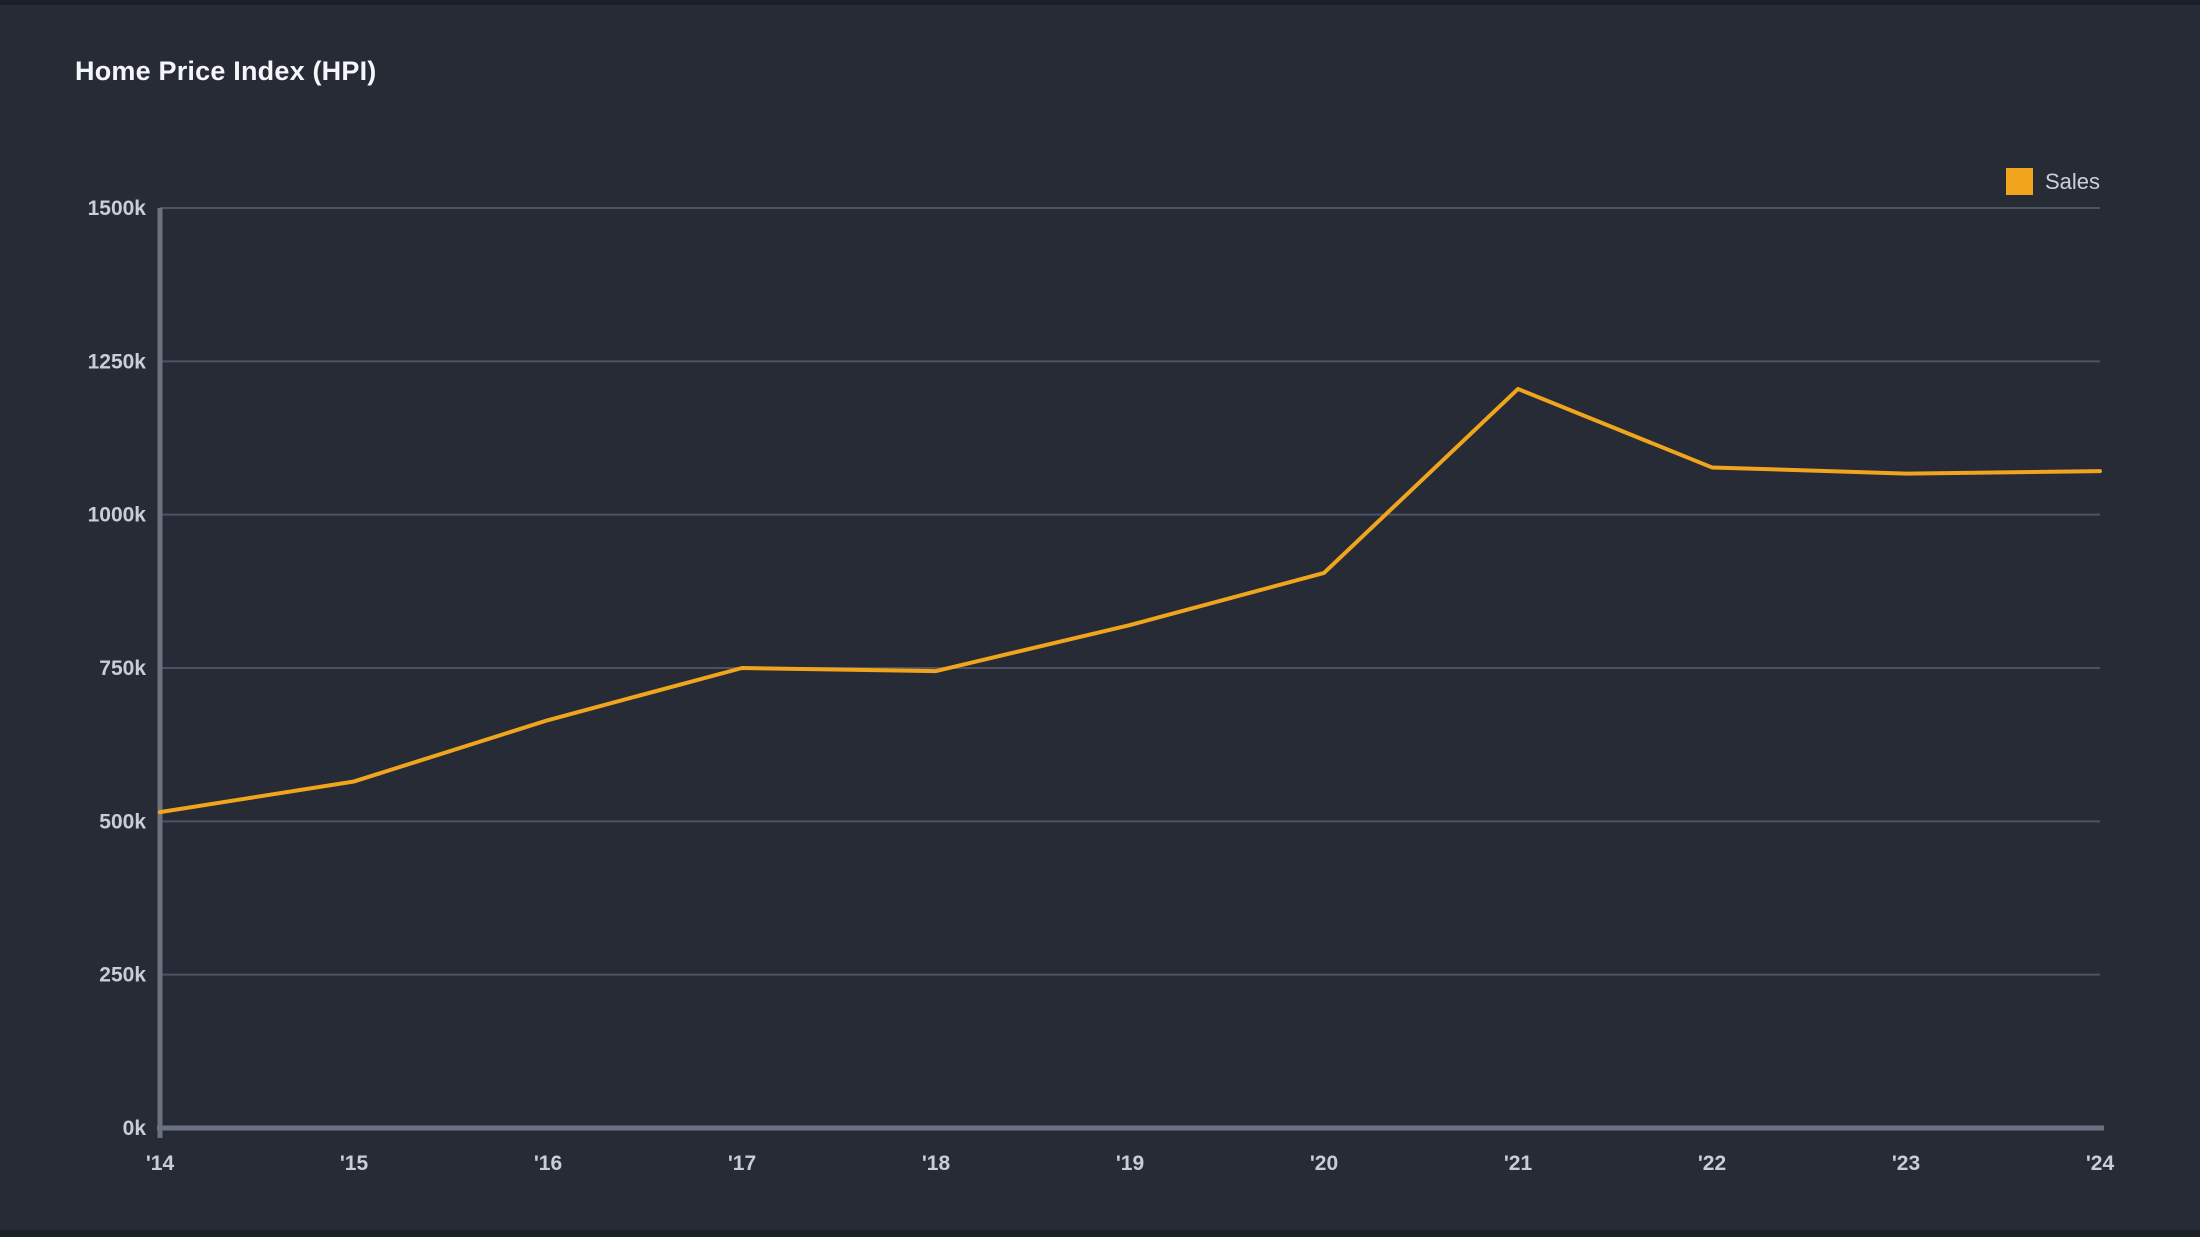 This screenshot has height=1237, width=2200. What do you see at coordinates (354, 1163) in the screenshot?
I see `x-tick-label: '15` at bounding box center [354, 1163].